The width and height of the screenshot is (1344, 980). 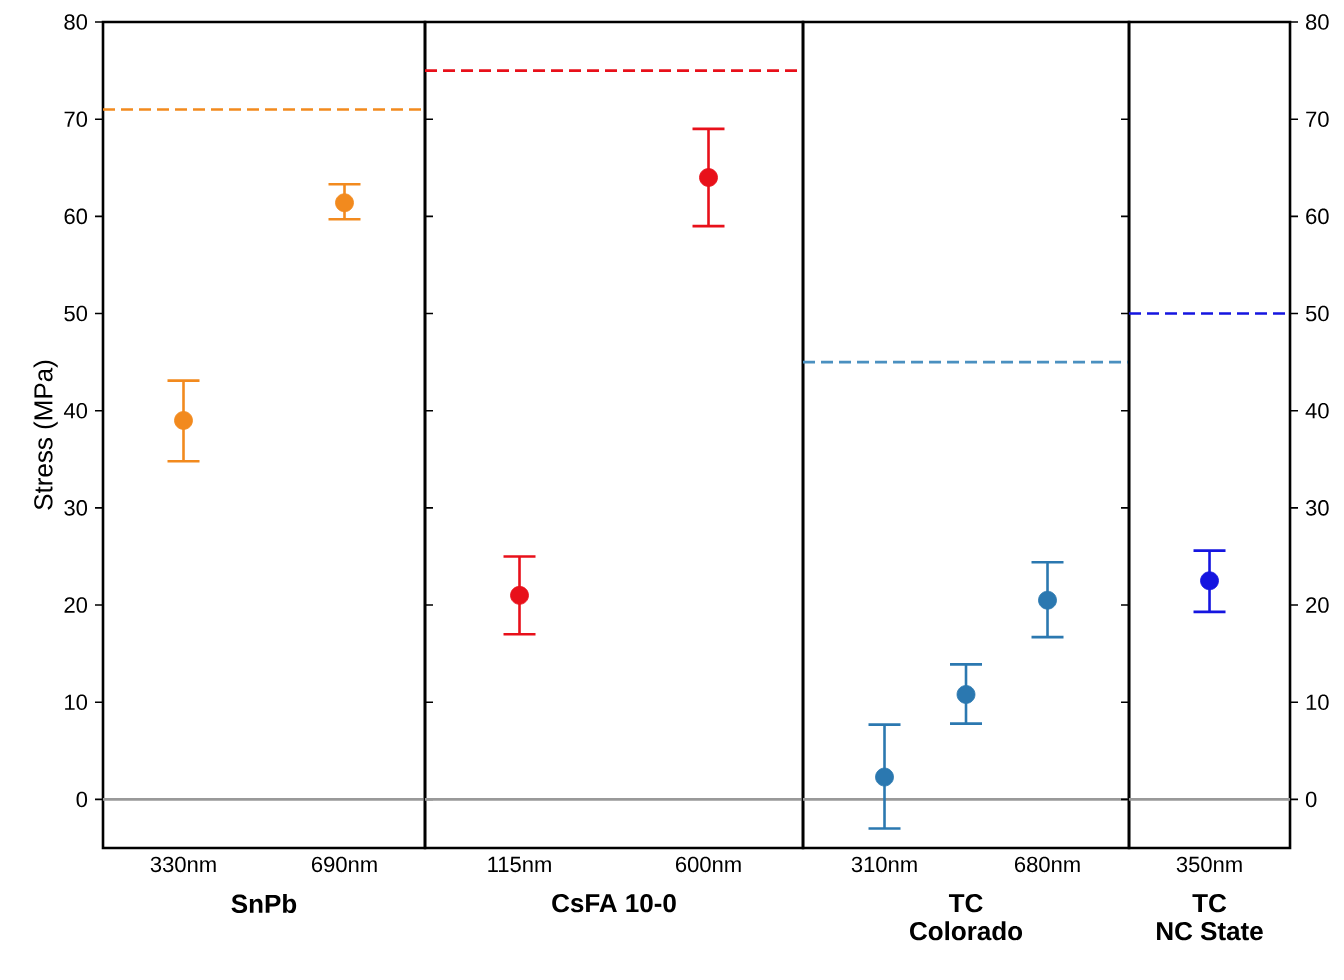 What do you see at coordinates (183, 864) in the screenshot?
I see `x-tick-label: 330nm` at bounding box center [183, 864].